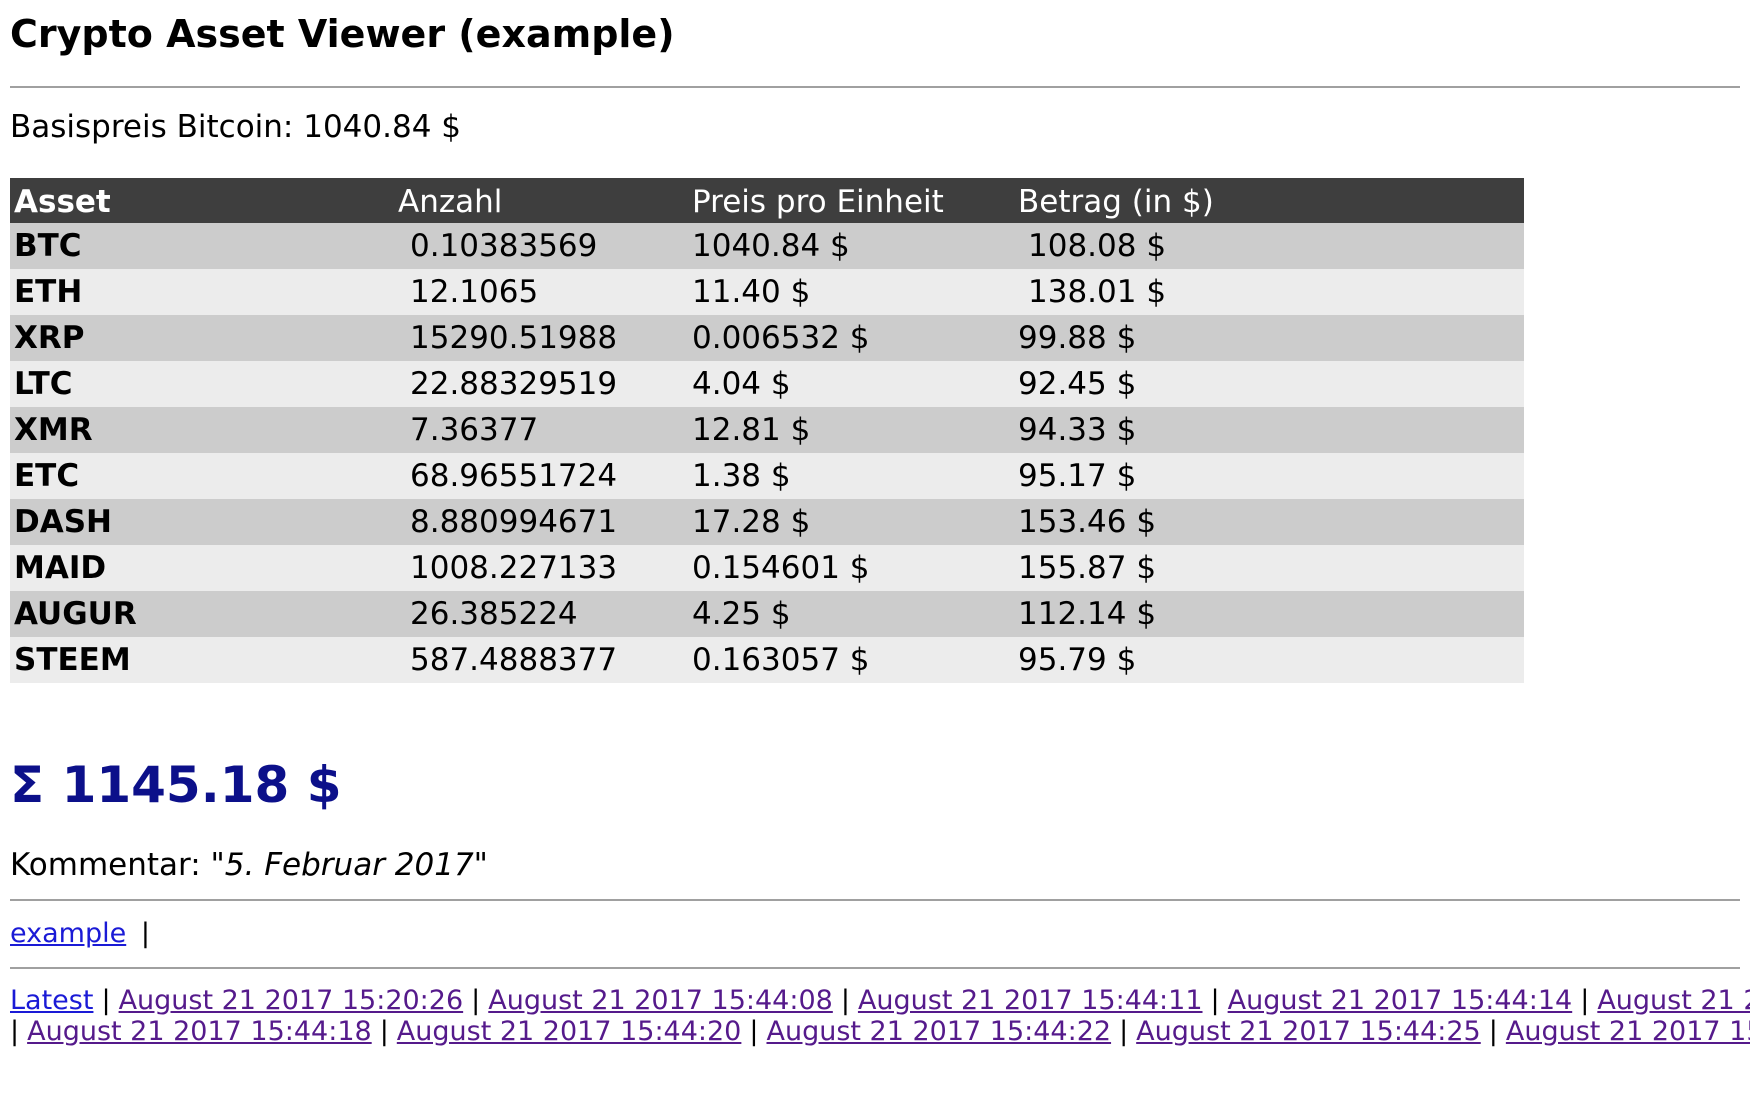  What do you see at coordinates (875, 87) in the screenshot?
I see `divider-top` at bounding box center [875, 87].